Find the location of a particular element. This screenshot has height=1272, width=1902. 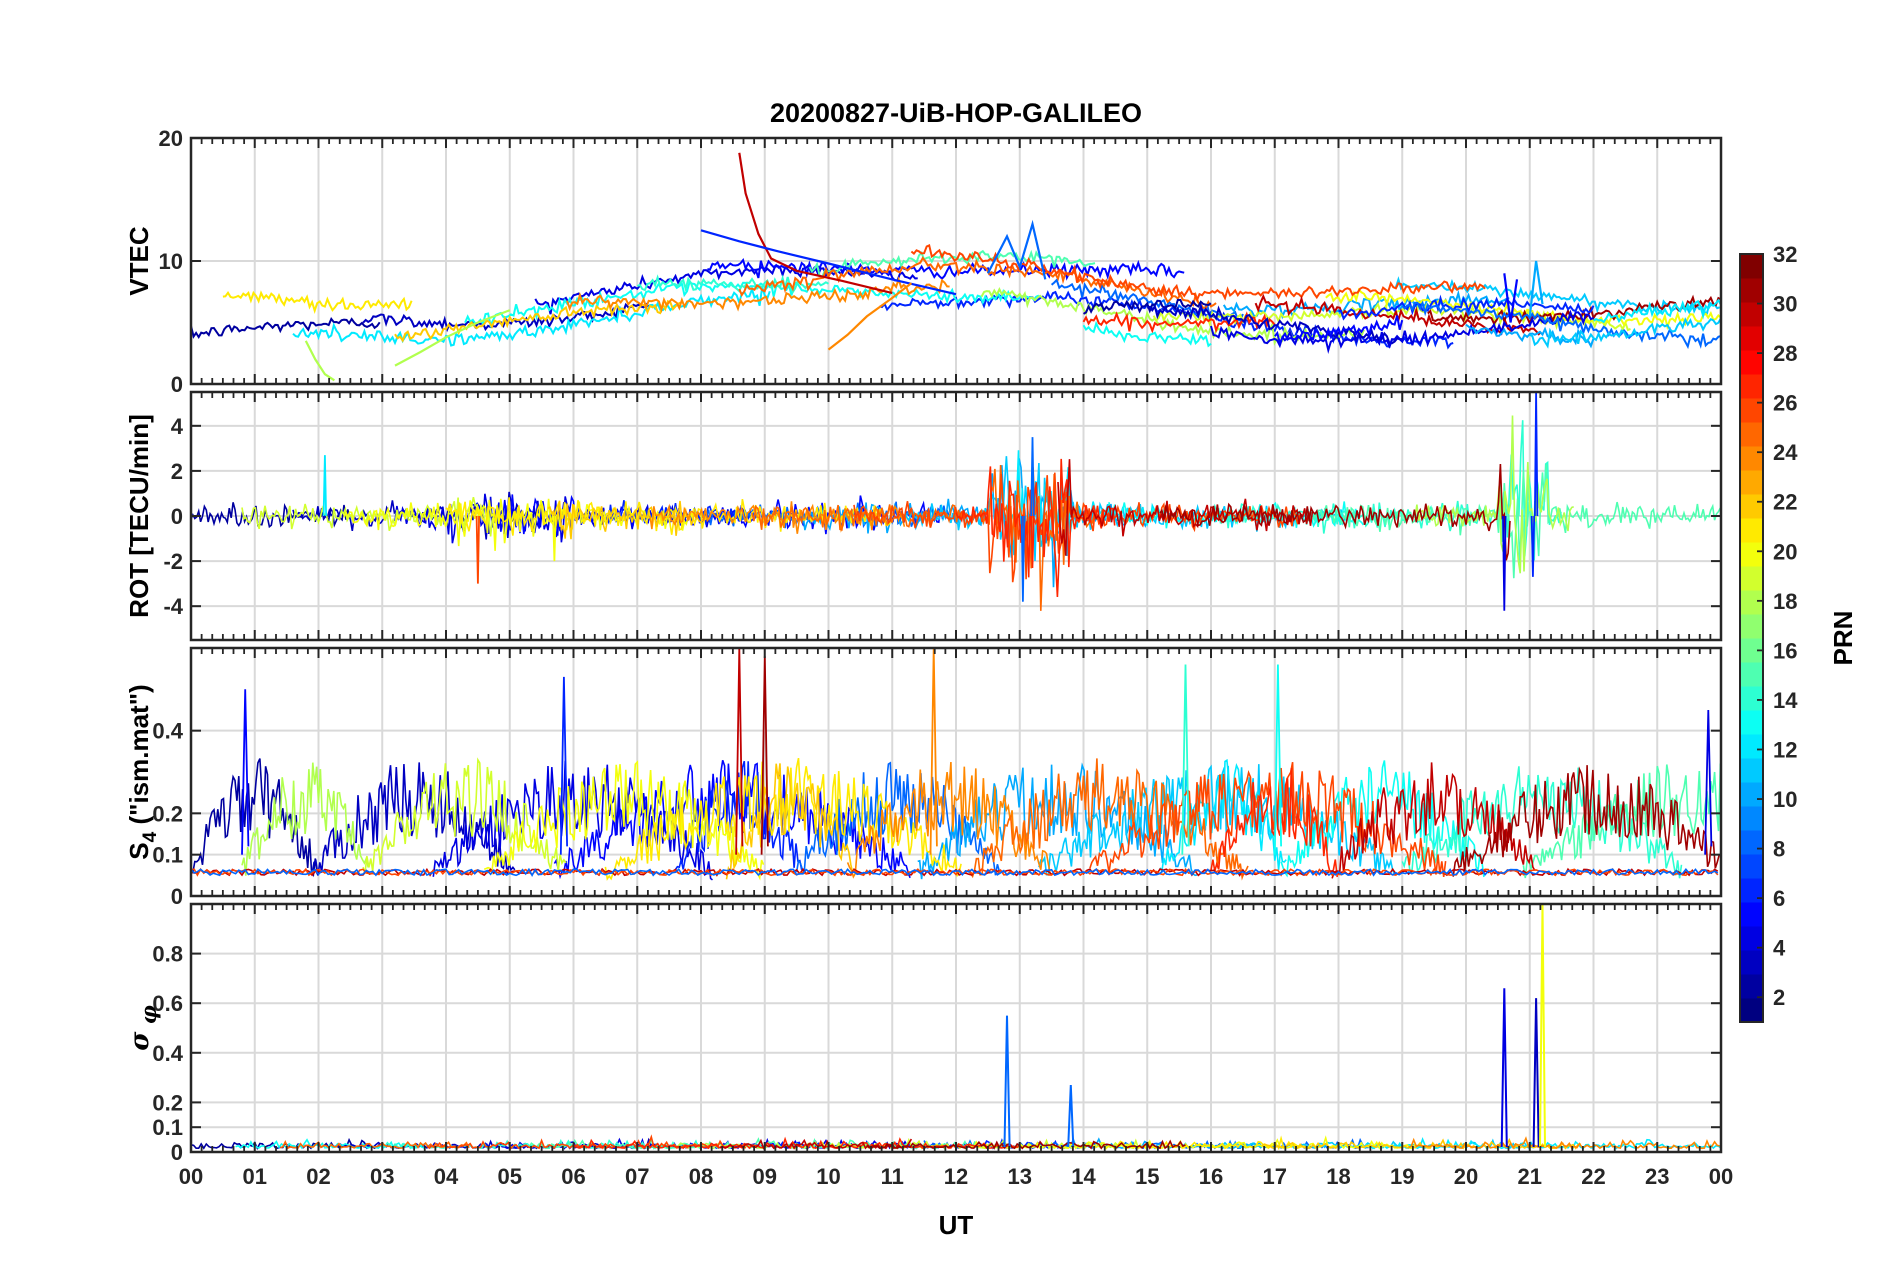

y-tick-label: -2 is located at coordinates (173, 561).